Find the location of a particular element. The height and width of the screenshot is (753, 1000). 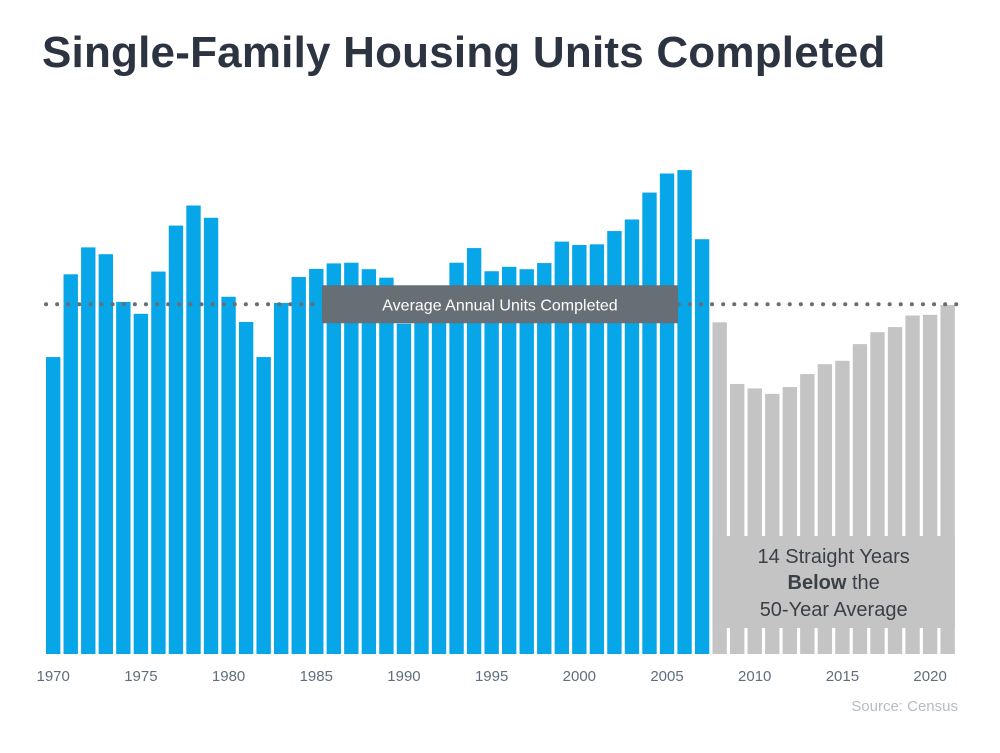

bar-1986 is located at coordinates (333, 458).